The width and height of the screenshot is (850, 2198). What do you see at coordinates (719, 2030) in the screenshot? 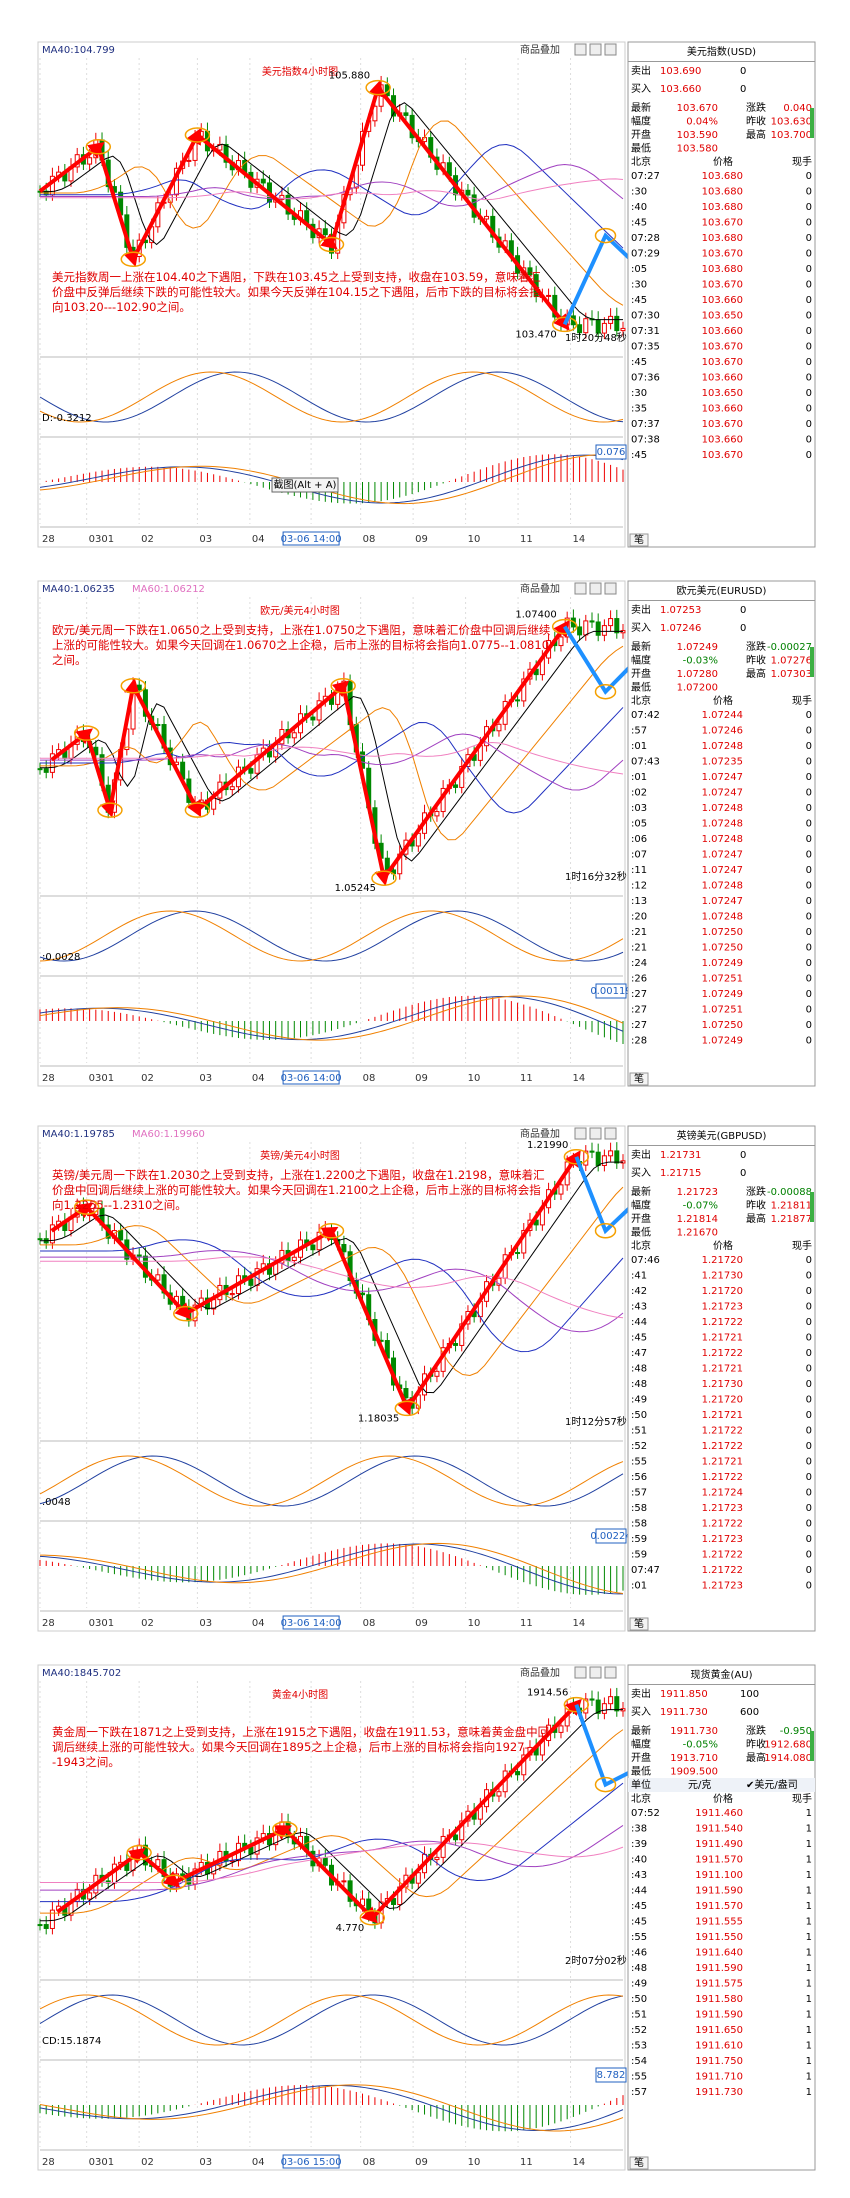
I see `tick-price: 1911.650` at bounding box center [719, 2030].